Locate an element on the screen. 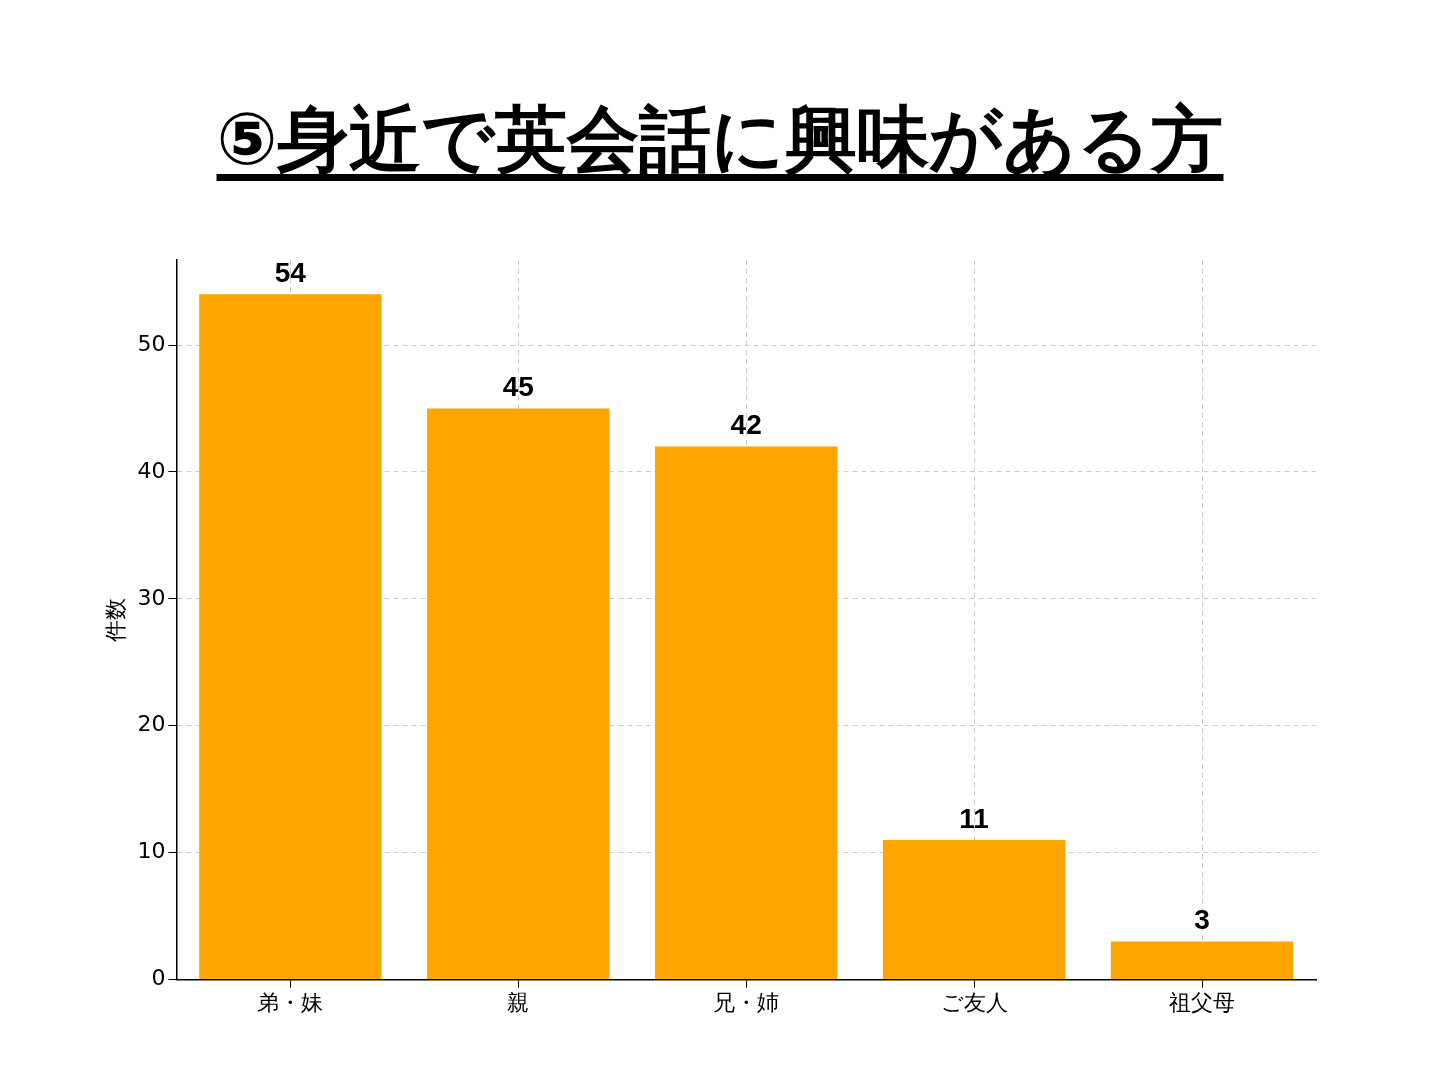  y-tick-label: 50 is located at coordinates (151, 343).